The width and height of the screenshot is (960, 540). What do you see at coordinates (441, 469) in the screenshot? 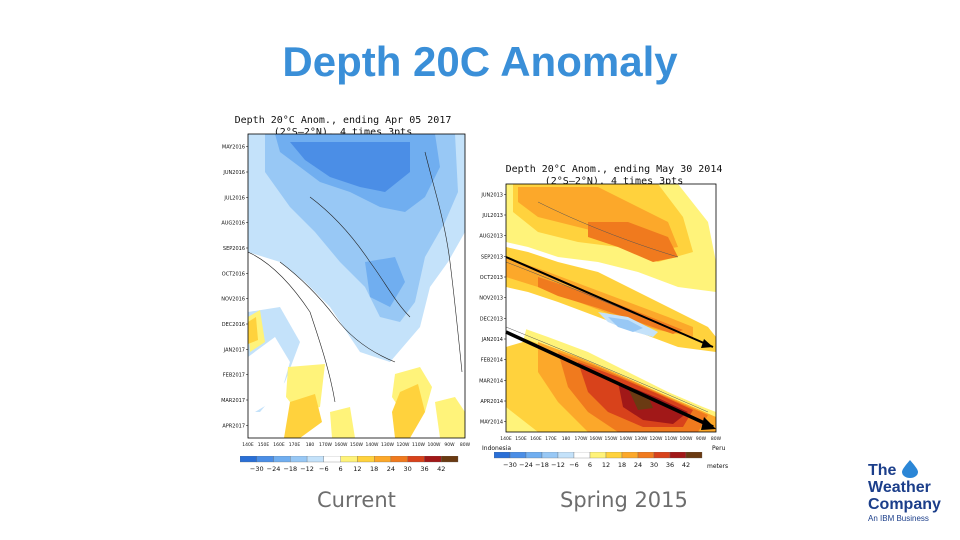
I see `current-colorbar-tick: 42` at bounding box center [441, 469].